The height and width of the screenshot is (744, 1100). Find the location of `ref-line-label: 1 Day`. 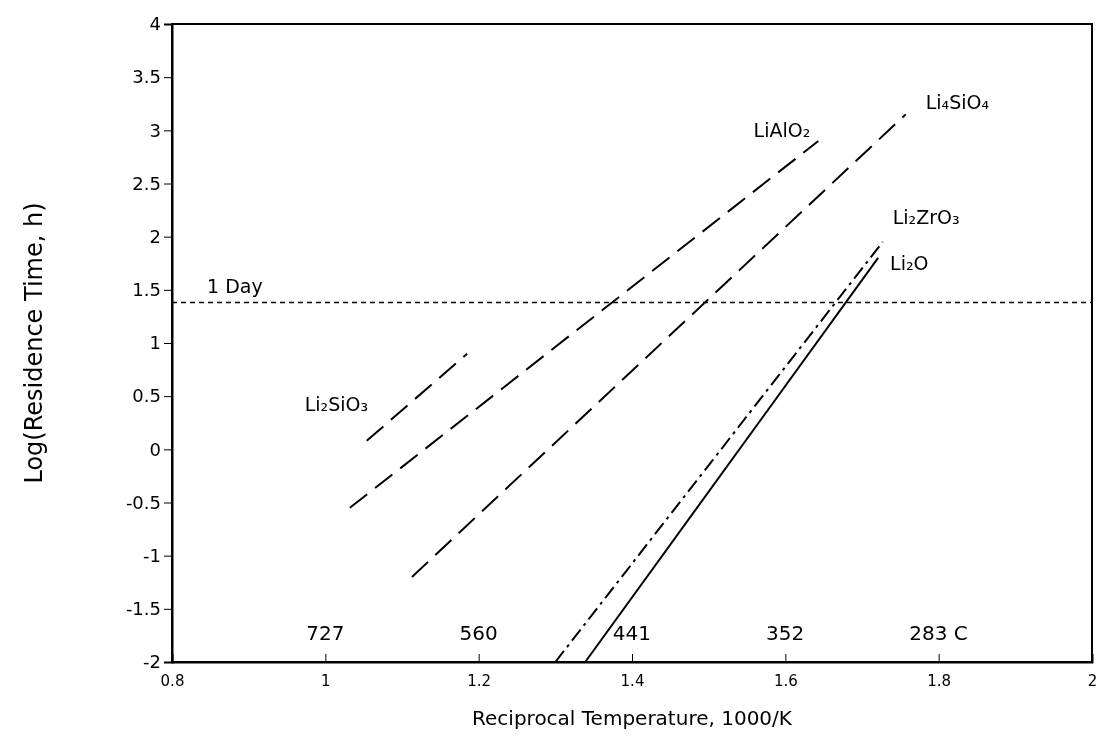

ref-line-label: 1 Day is located at coordinates (235, 285).